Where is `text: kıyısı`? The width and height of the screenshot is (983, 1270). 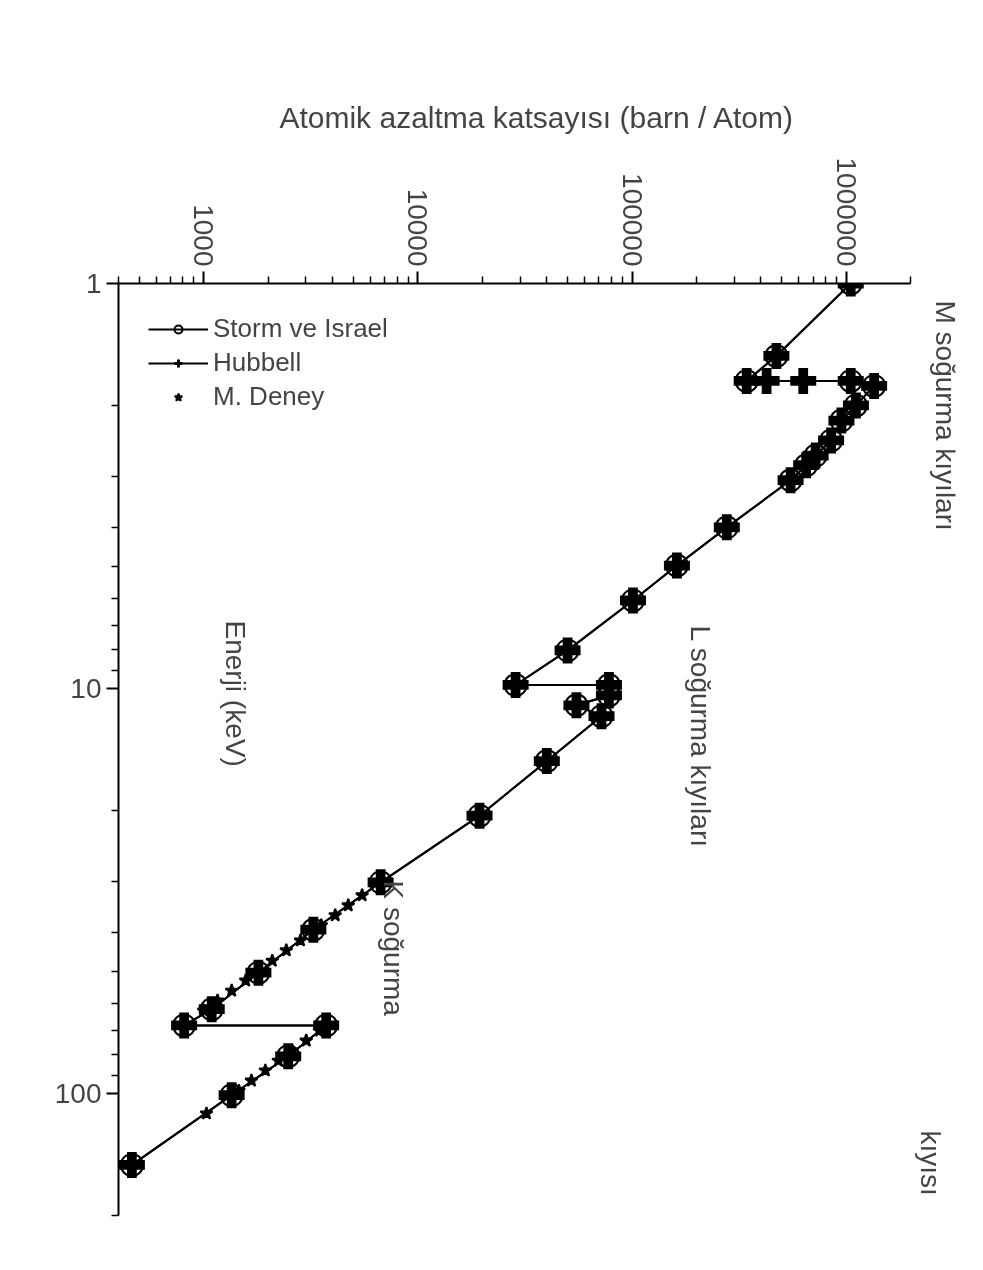 text: kıyısı is located at coordinates (930, 1163).